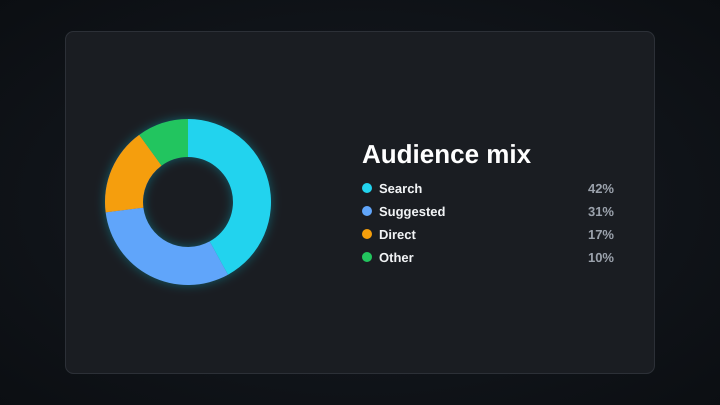  What do you see at coordinates (601, 211) in the screenshot?
I see `data-label: 31%` at bounding box center [601, 211].